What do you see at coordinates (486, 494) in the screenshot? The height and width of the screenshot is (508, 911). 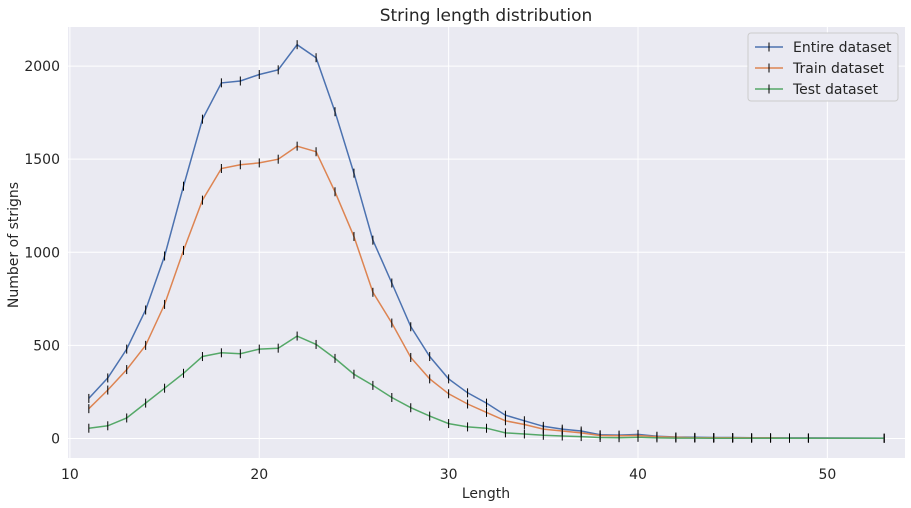 I see `x-axis-label: Length` at bounding box center [486, 494].